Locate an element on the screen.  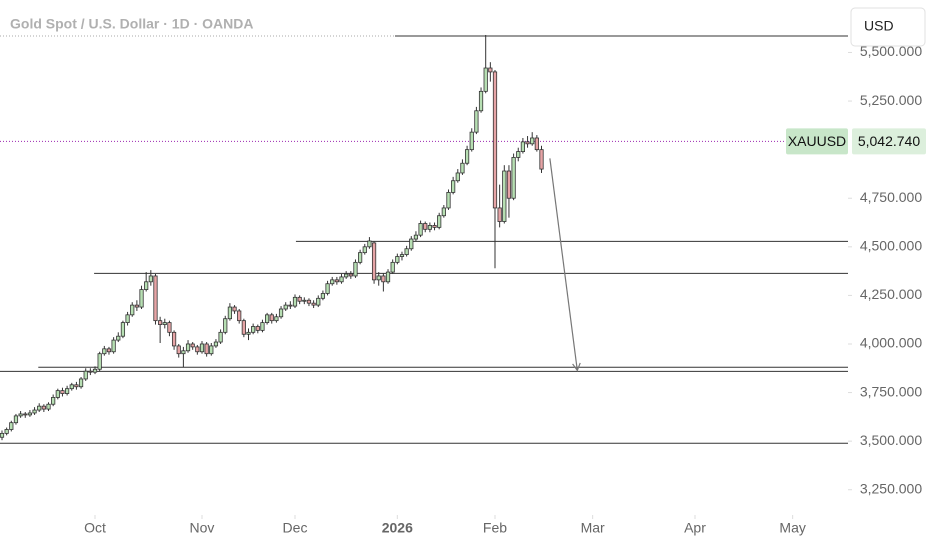
y-tick-label: 5,500.000 is located at coordinates (891, 51).